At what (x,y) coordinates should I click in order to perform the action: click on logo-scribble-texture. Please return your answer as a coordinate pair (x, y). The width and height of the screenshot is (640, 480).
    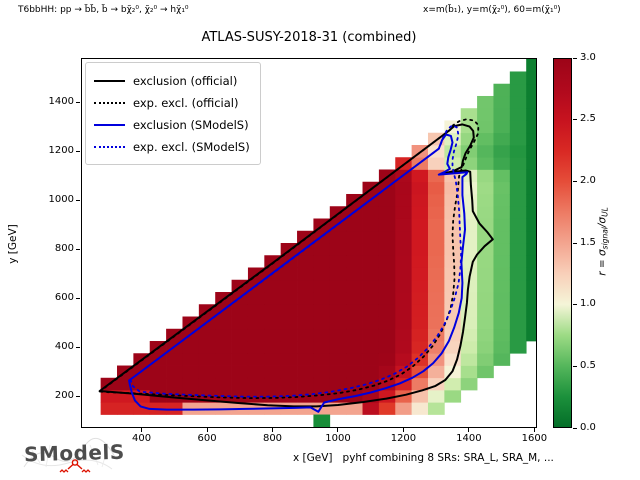
    Looking at the image, I should click on (69, 453).